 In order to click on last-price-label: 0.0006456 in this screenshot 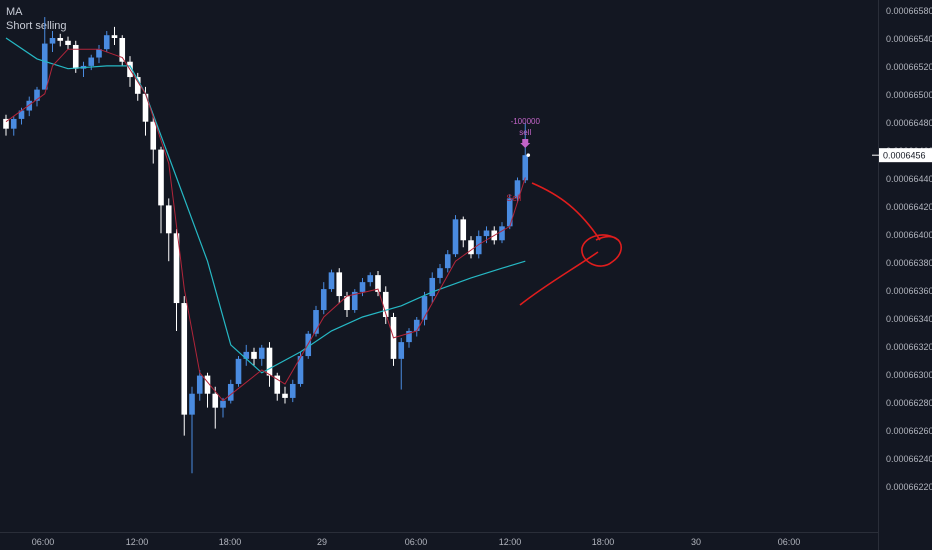, I will do `click(904, 156)`.